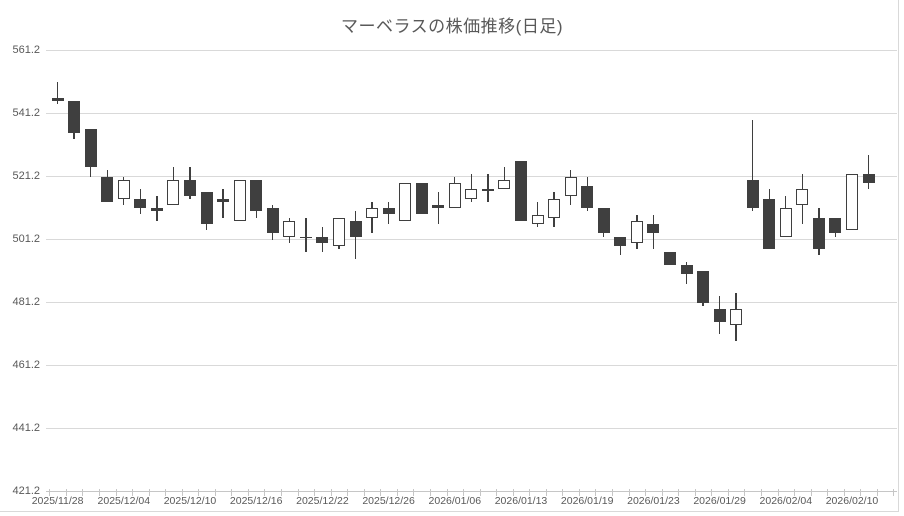  Describe the element at coordinates (653, 501) in the screenshot. I see `x-axis-label: 2026/01/23` at that location.